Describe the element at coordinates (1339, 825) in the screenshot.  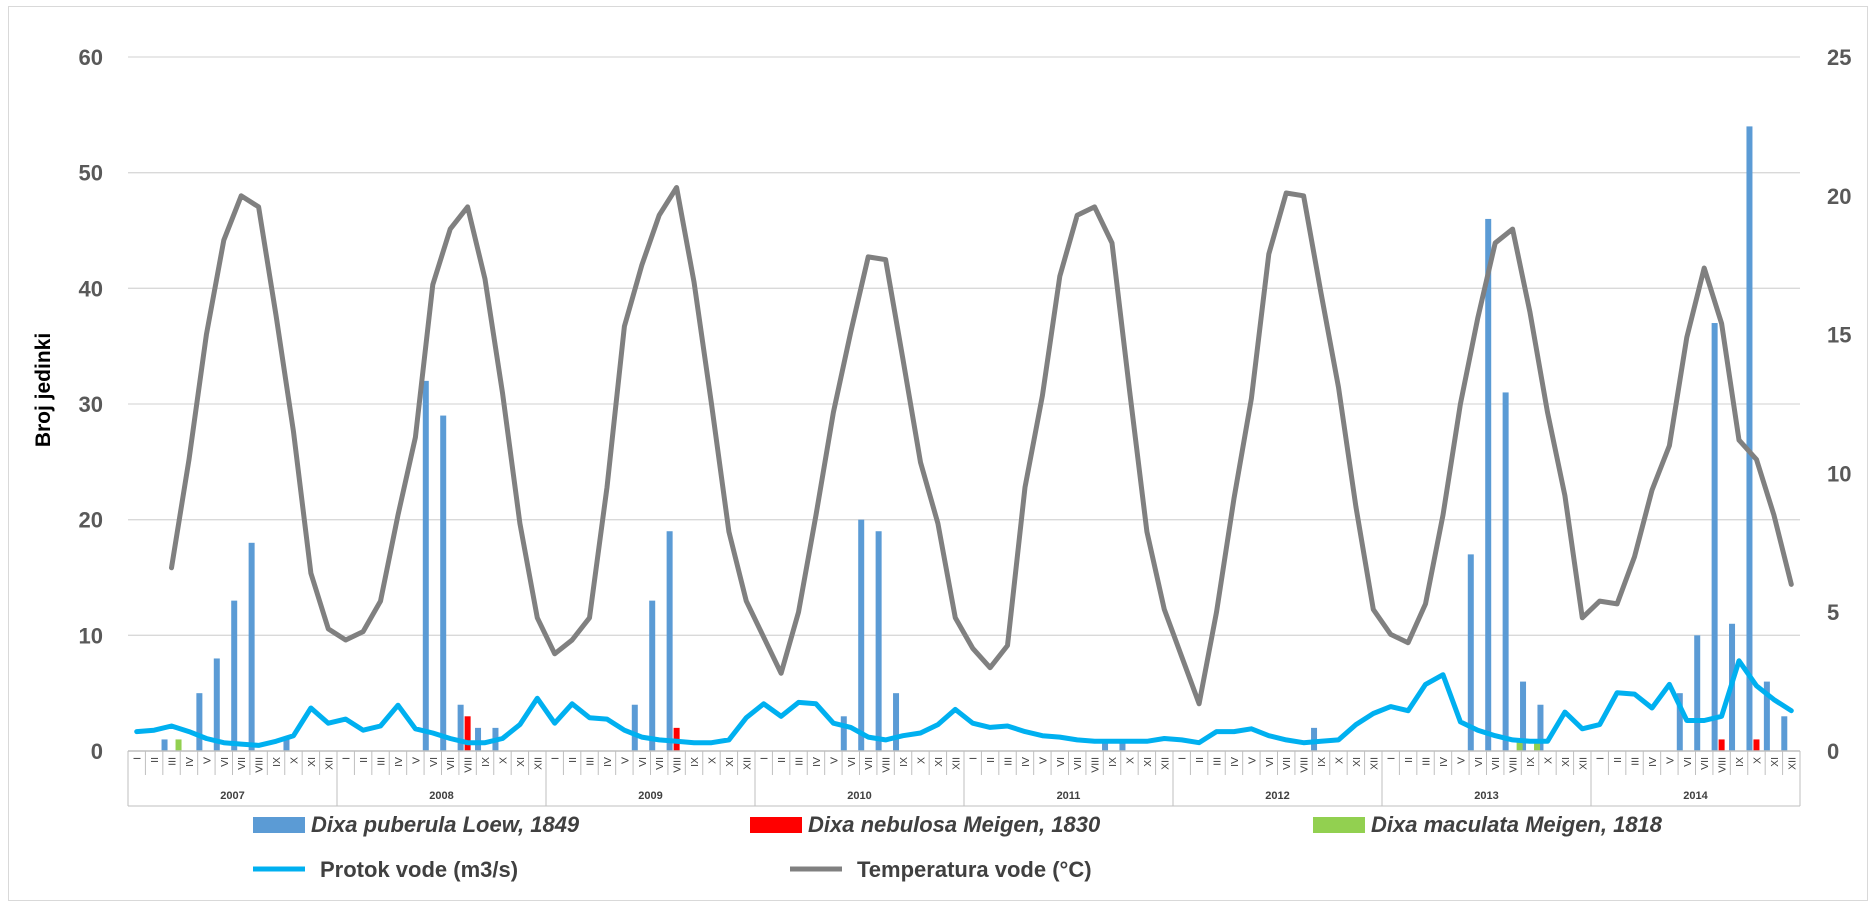
I see `legend-swatch` at that location.